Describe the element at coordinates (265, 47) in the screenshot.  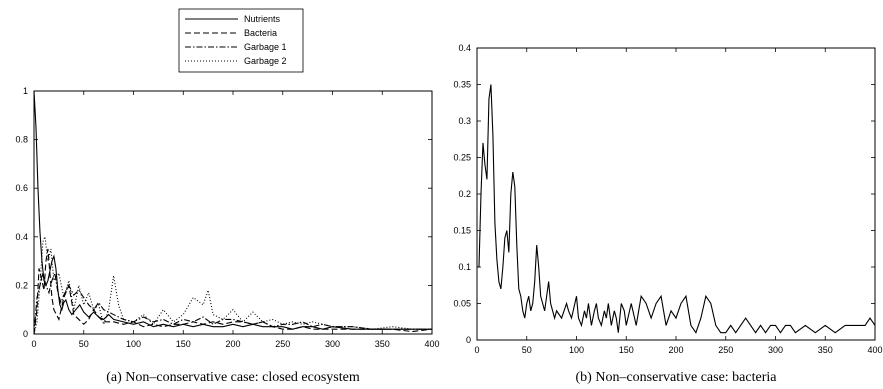
I see `legend-label: Garbage 1` at that location.